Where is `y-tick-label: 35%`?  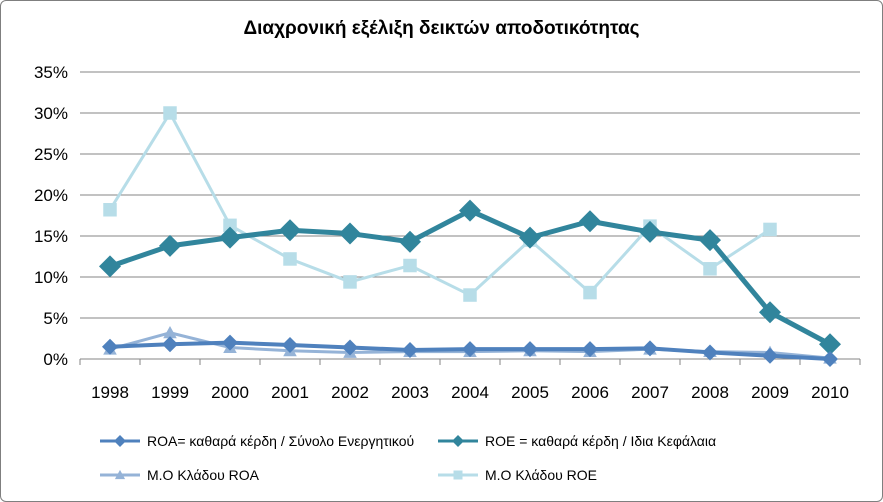 y-tick-label: 35% is located at coordinates (51, 72).